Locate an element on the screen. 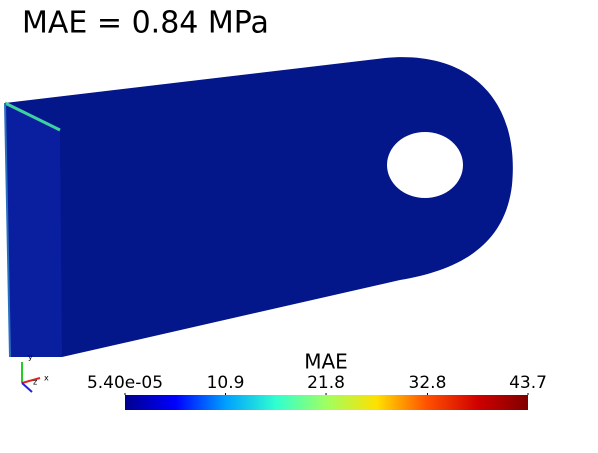 This screenshot has width=598, height=453. axis-label: z is located at coordinates (35, 382).